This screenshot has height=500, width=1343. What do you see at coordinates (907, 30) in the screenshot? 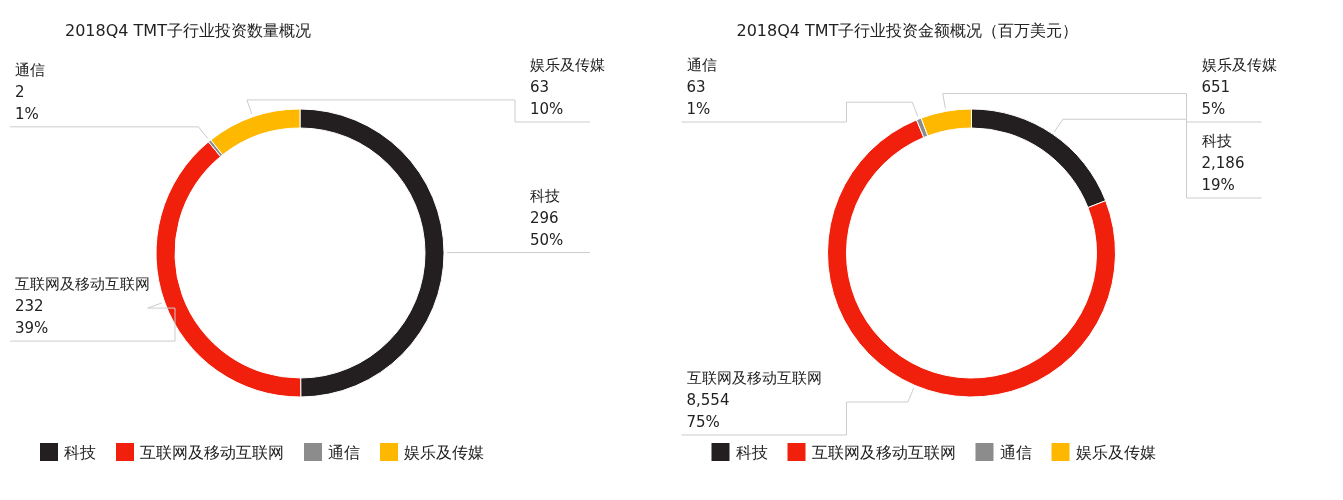
I see `chart-title: 2018Q4 TMT子行业投资金额概况（百万美元）` at bounding box center [907, 30].